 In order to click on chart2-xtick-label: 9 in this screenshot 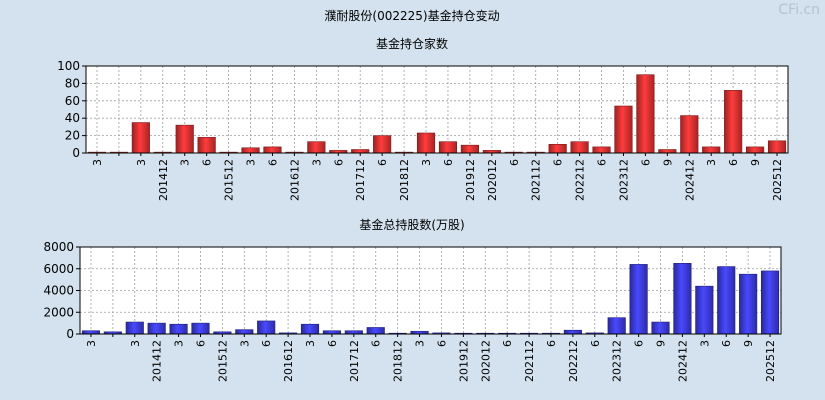, I will do `click(748, 343)`.